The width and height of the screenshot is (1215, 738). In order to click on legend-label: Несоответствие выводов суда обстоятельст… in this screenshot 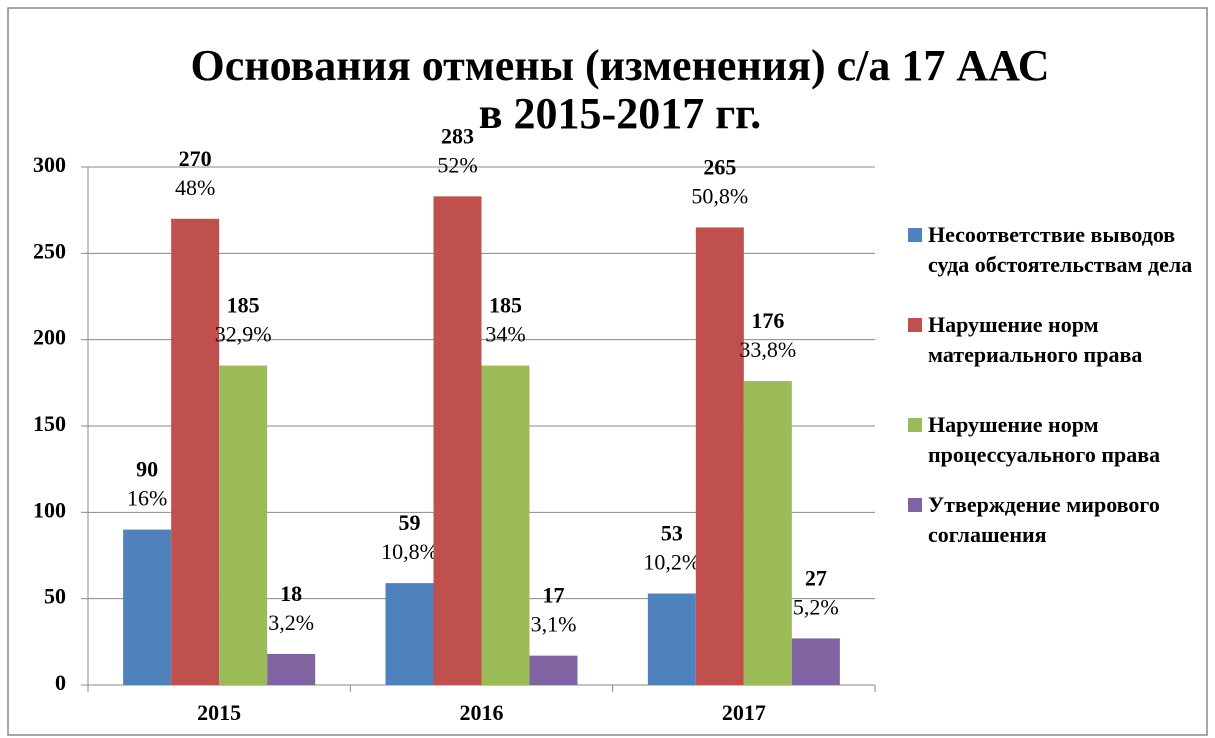, I will do `click(1060, 249)`.